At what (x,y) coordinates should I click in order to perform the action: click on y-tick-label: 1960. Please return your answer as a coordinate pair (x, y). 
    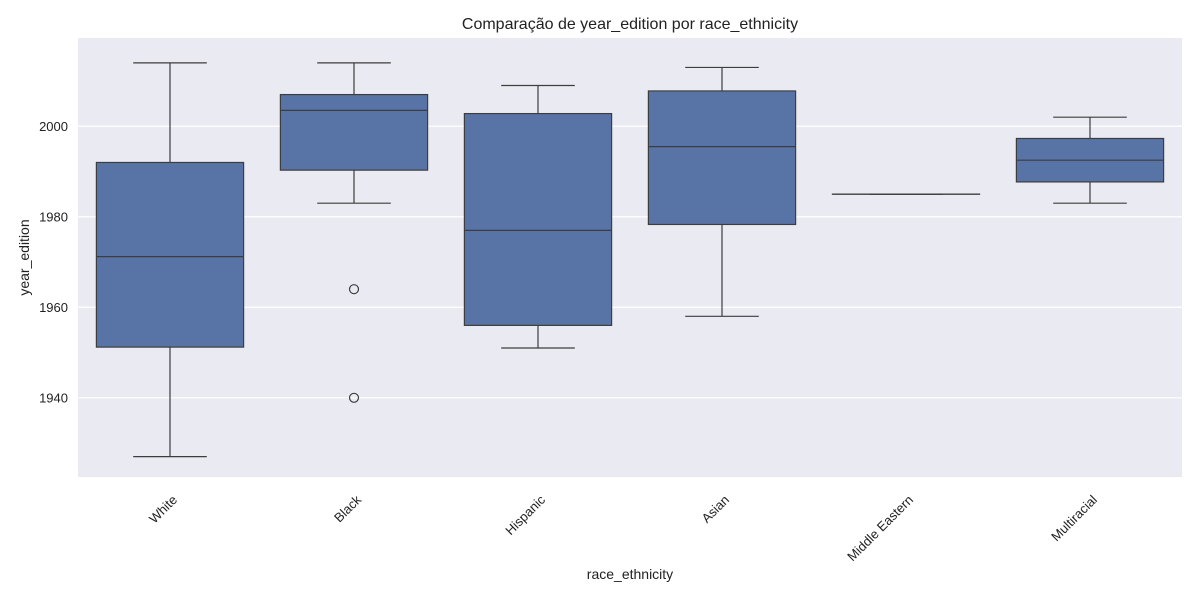
    Looking at the image, I should click on (53, 307).